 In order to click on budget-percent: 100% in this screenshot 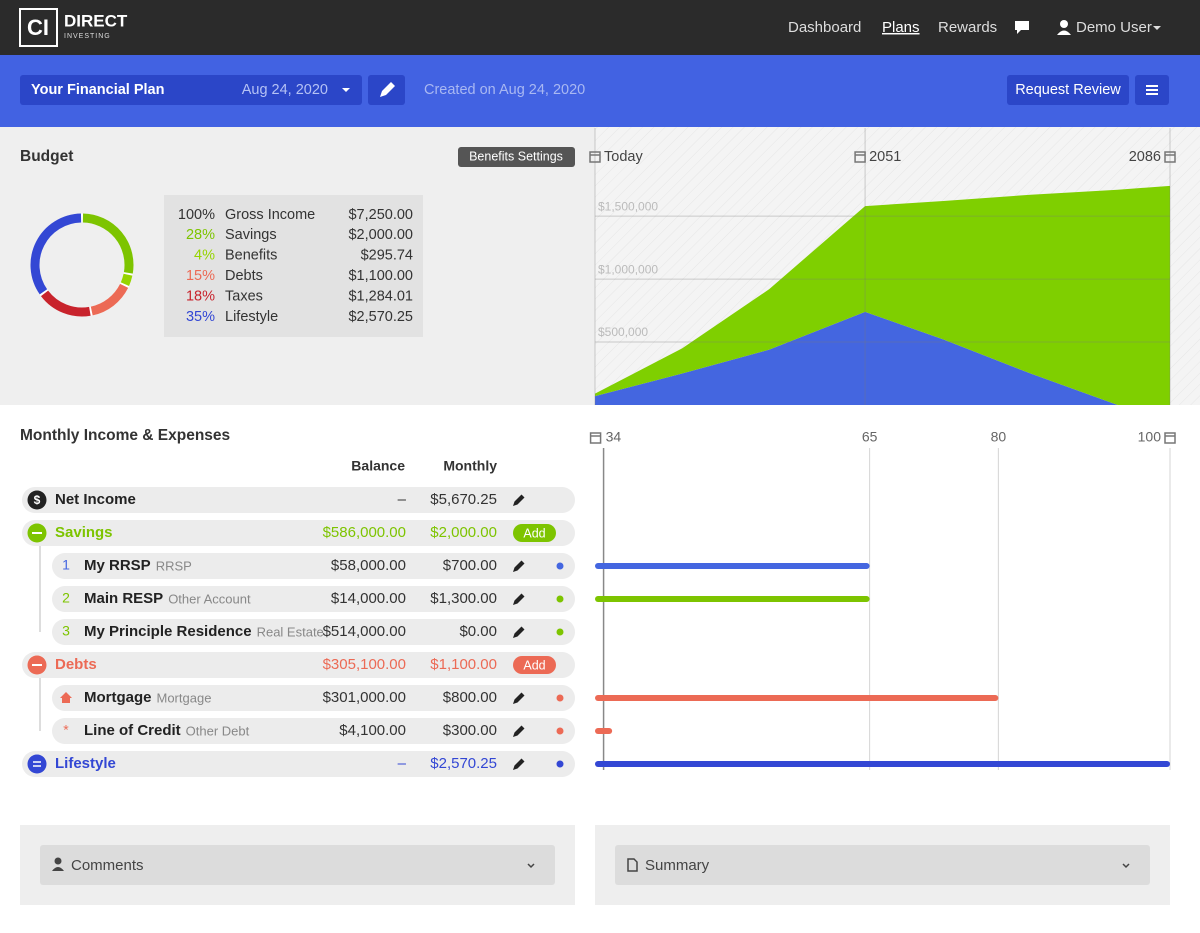, I will do `click(196, 215)`.